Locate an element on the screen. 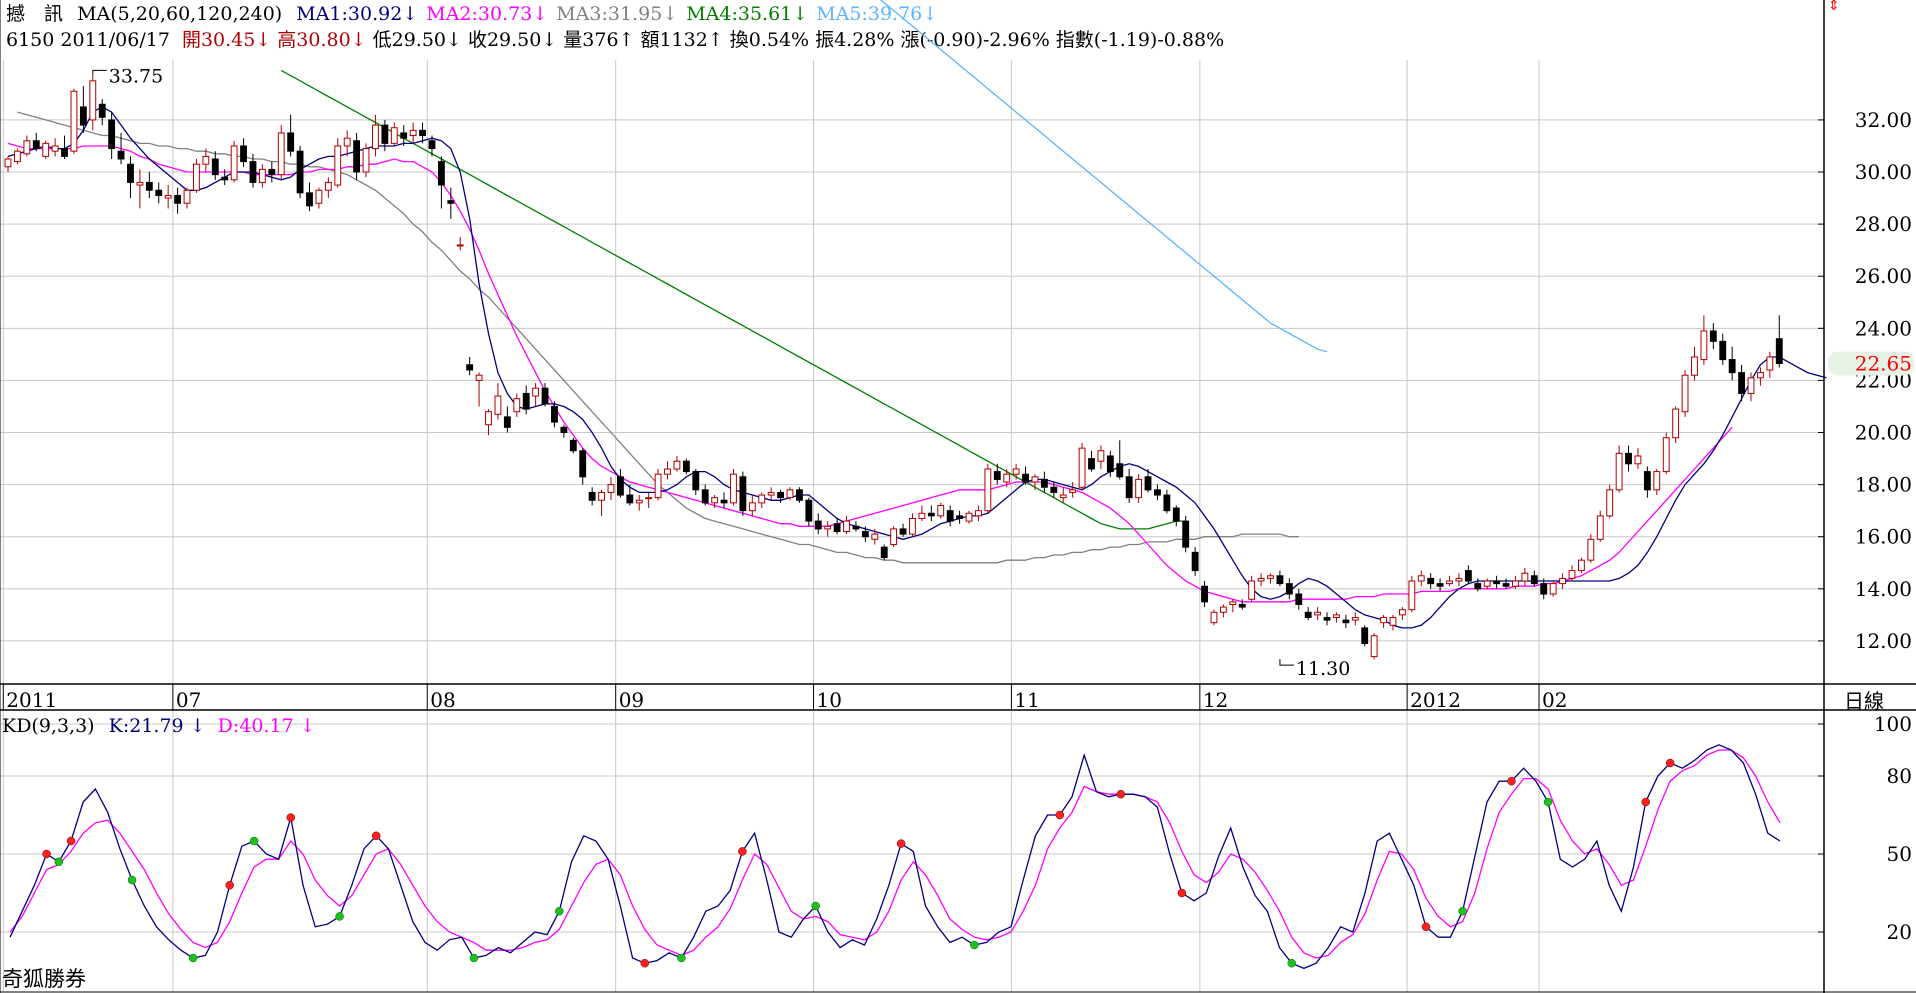  date-tick-label: 12 is located at coordinates (1215, 700).